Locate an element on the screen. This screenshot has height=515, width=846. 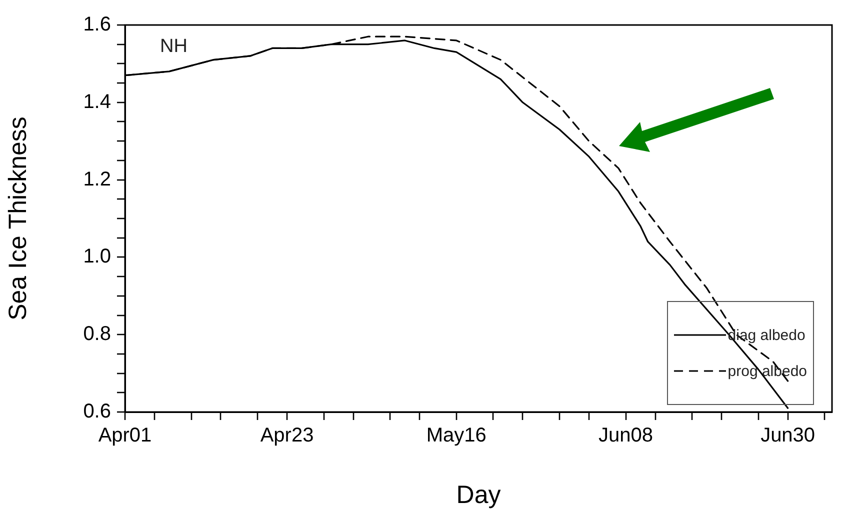
legend-label: prog albedo is located at coordinates (767, 371).